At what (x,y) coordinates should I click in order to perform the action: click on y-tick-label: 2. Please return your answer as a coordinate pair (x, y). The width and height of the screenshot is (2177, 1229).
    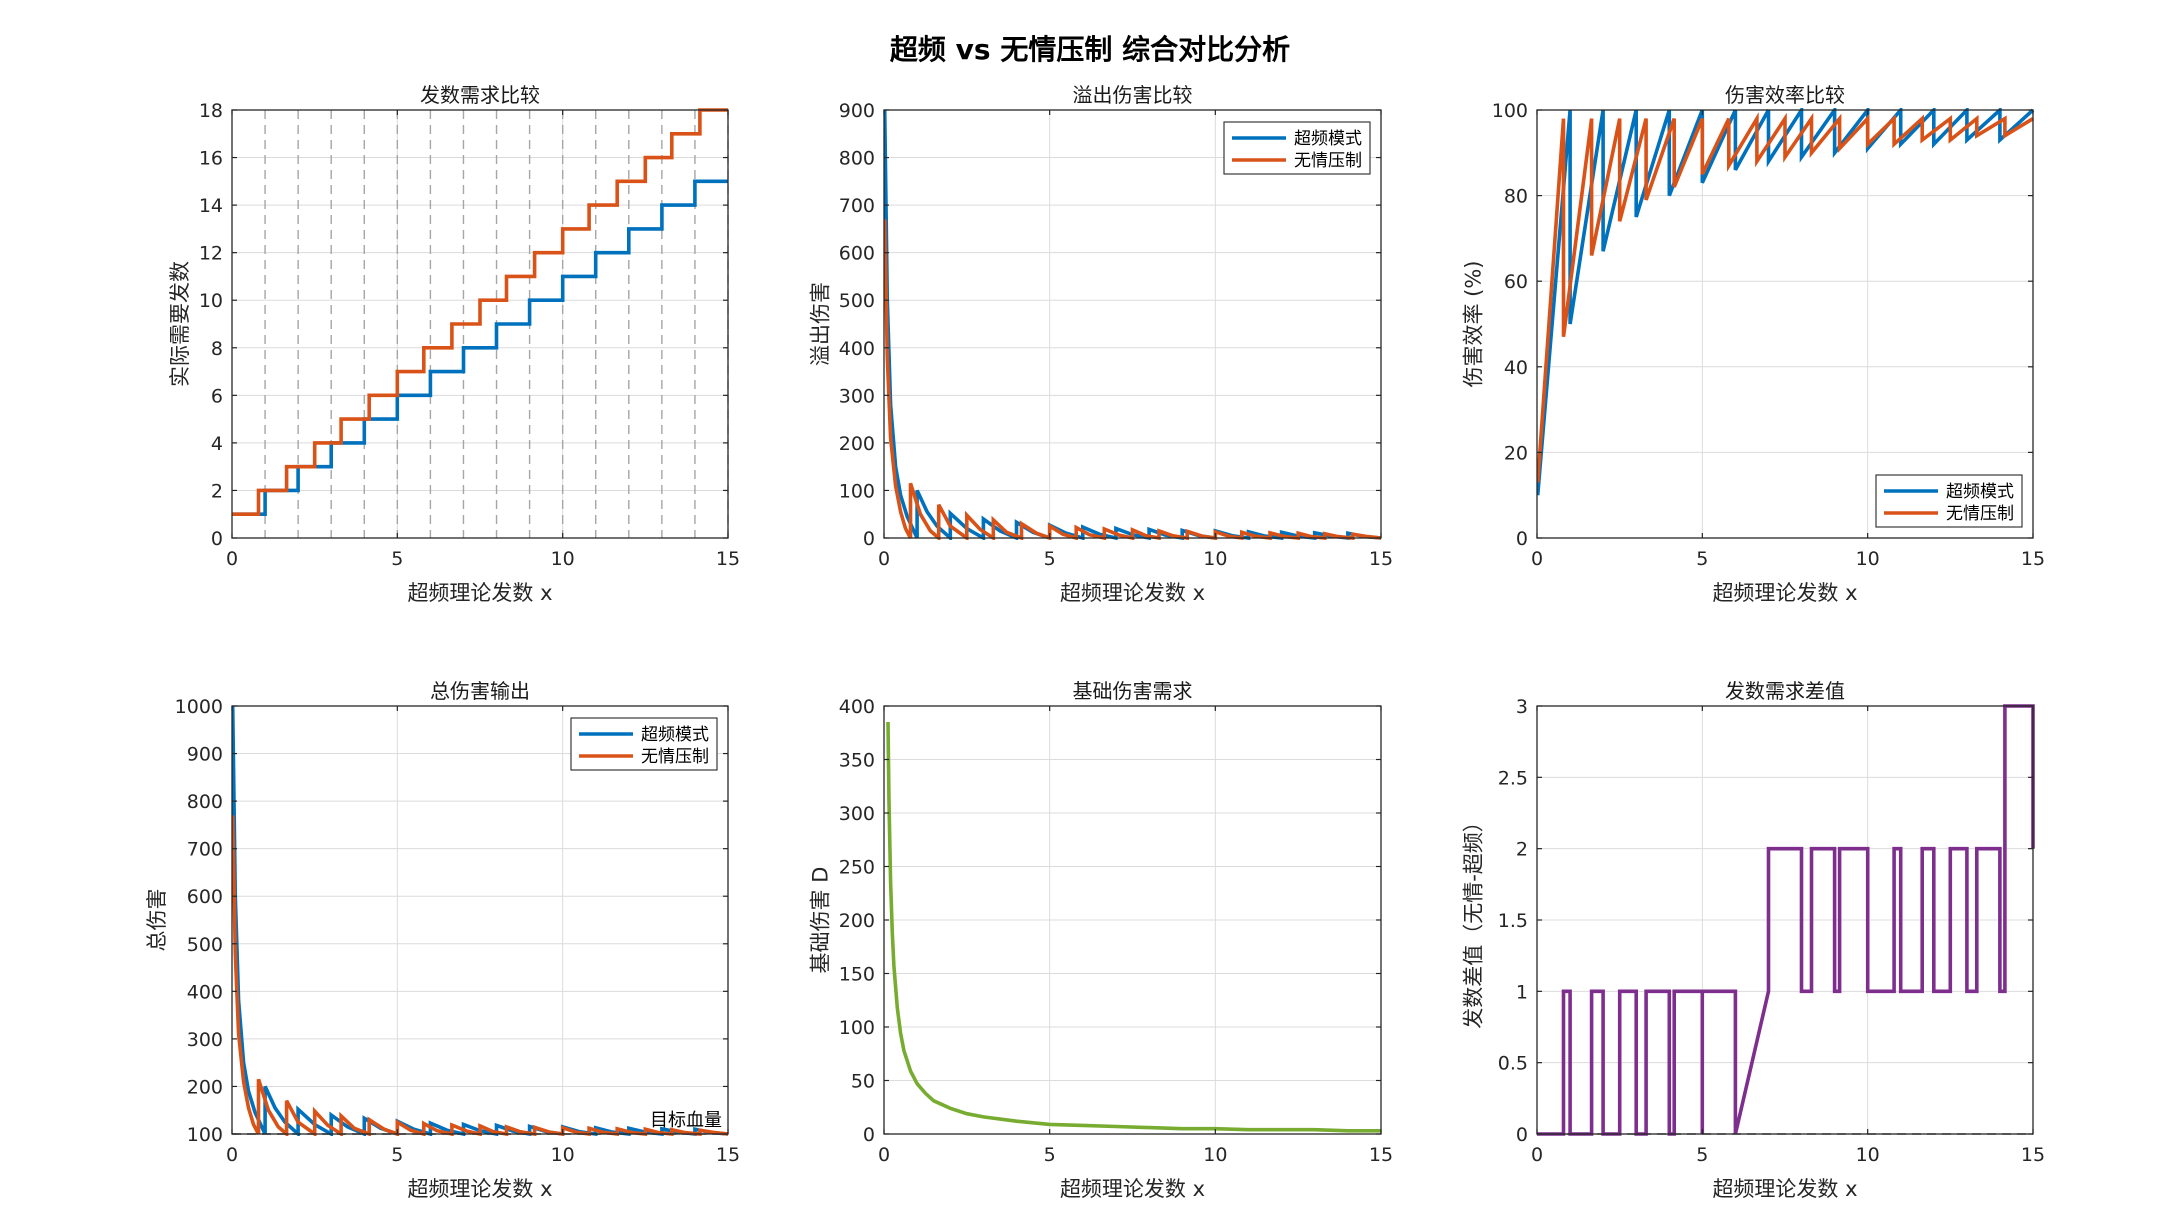
    Looking at the image, I should click on (217, 491).